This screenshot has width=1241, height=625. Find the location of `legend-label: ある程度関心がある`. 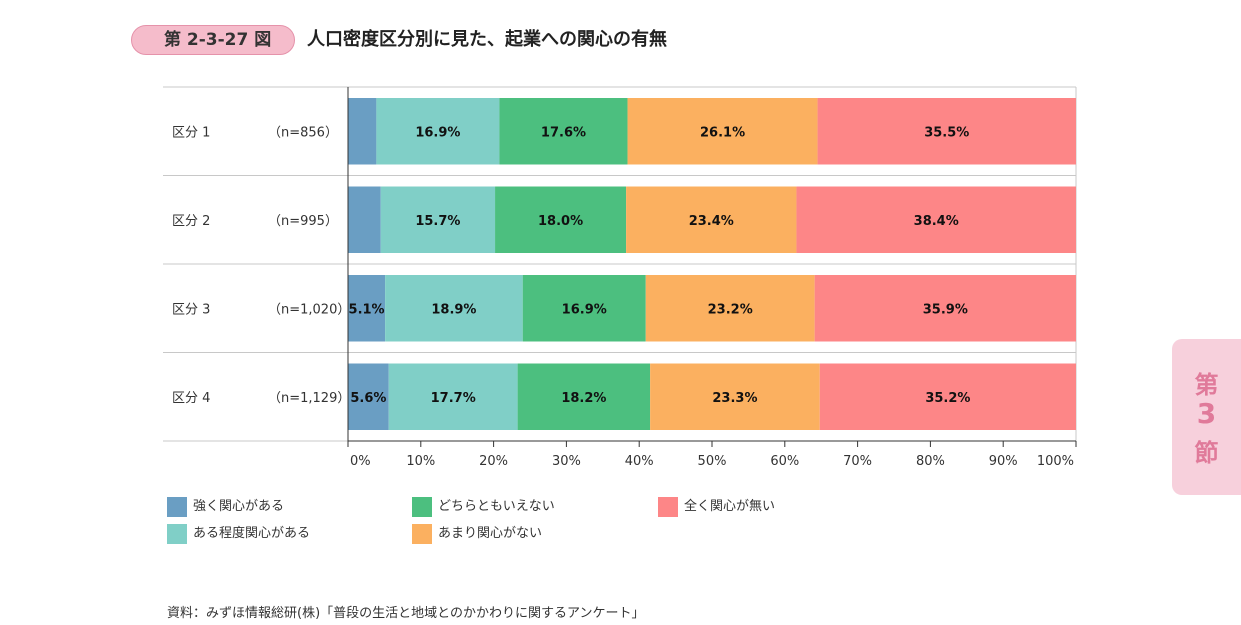

legend-label: ある程度関心がある is located at coordinates (252, 533).